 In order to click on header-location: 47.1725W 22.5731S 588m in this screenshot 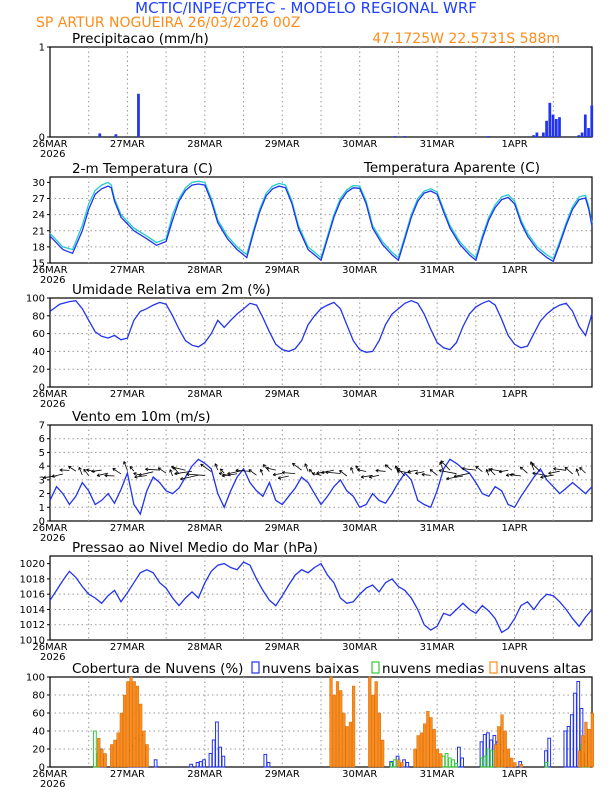, I will do `click(466, 39)`.